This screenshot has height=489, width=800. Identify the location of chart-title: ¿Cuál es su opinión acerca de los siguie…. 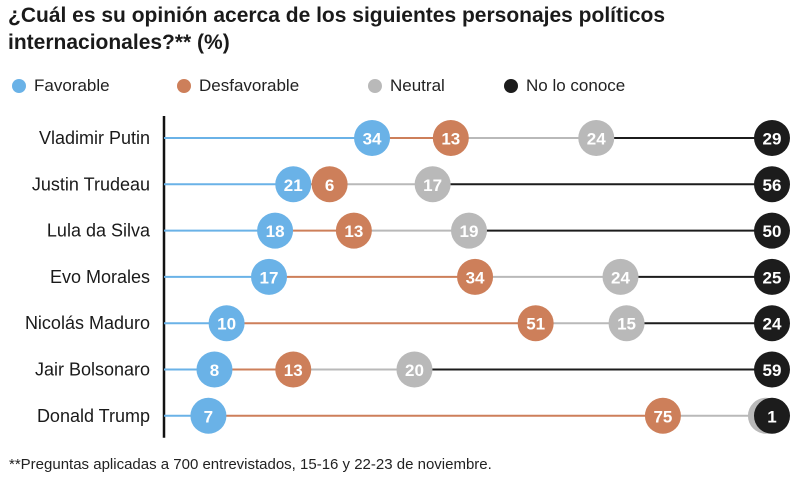
(337, 29).